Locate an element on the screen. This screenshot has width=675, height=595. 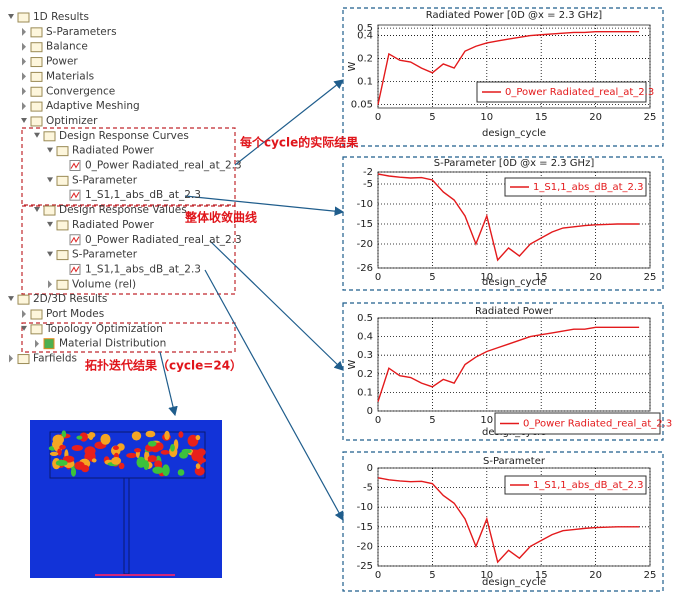
tree-item: Optimizer is located at coordinates (59, 121).